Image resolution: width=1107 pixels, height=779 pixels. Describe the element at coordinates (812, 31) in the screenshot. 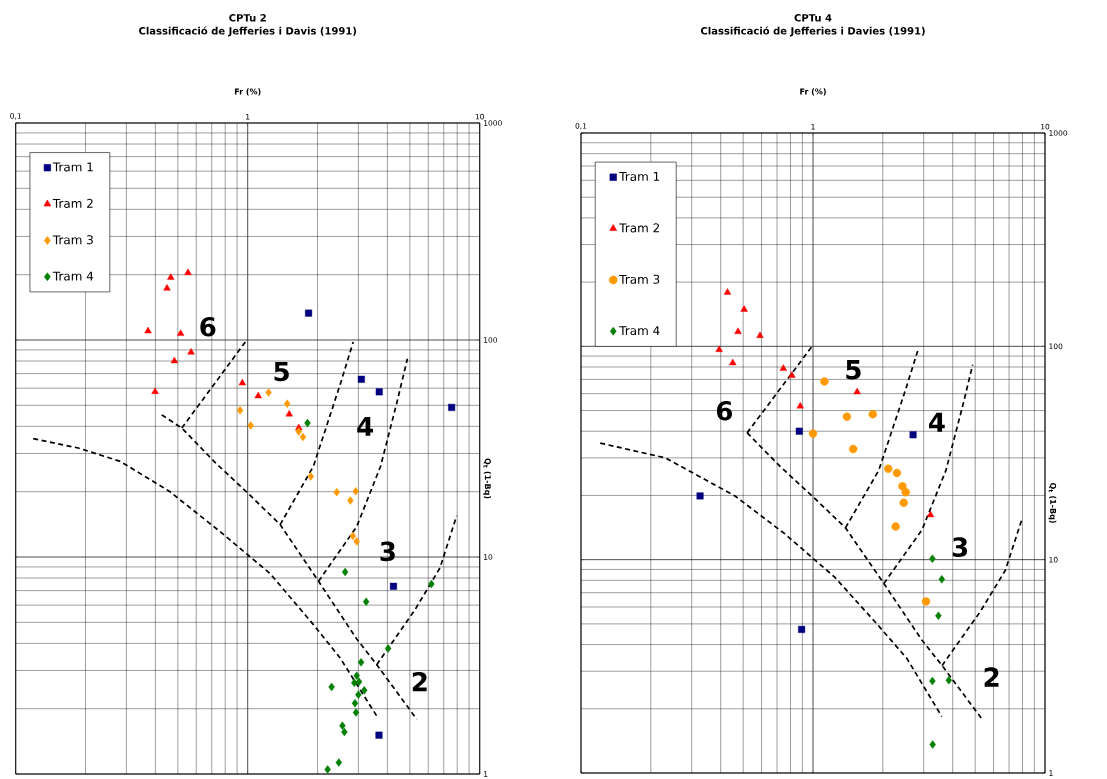

I see `chart-subtitle: Classificació de Jefferies i Davies (1991)` at that location.